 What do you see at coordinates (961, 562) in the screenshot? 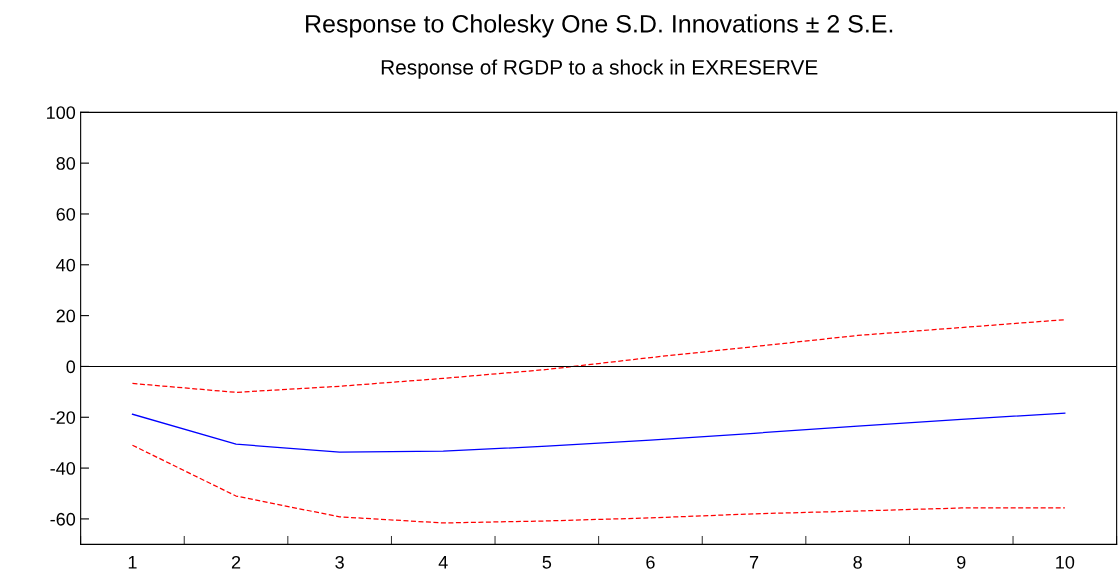
I see `x-tick-label: 9` at bounding box center [961, 562].